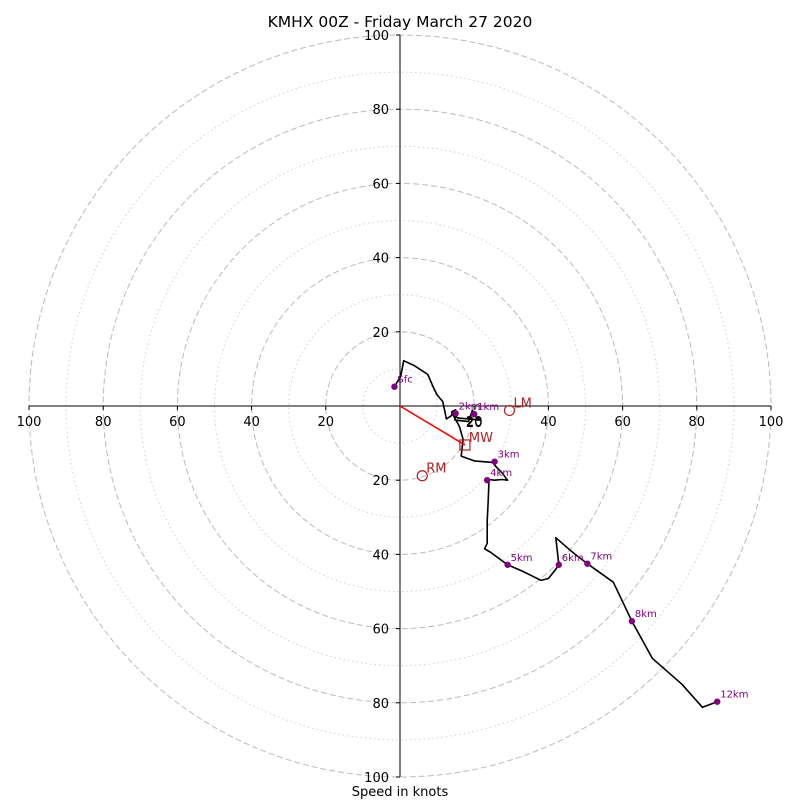 This screenshot has height=800, width=800. Describe the element at coordinates (522, 558) in the screenshot. I see `height-label-5km: 5km` at that location.